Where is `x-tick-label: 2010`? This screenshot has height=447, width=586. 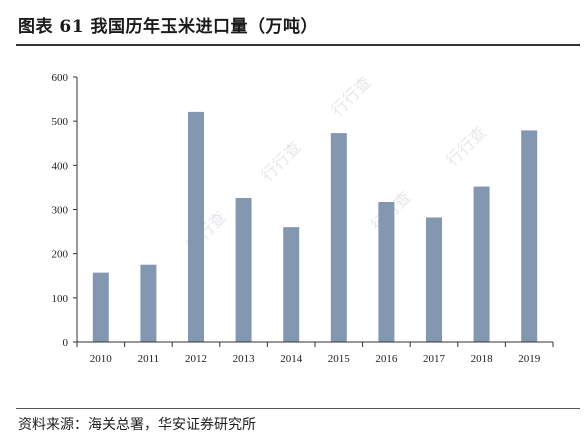 x-tick-label: 2010 is located at coordinates (101, 359).